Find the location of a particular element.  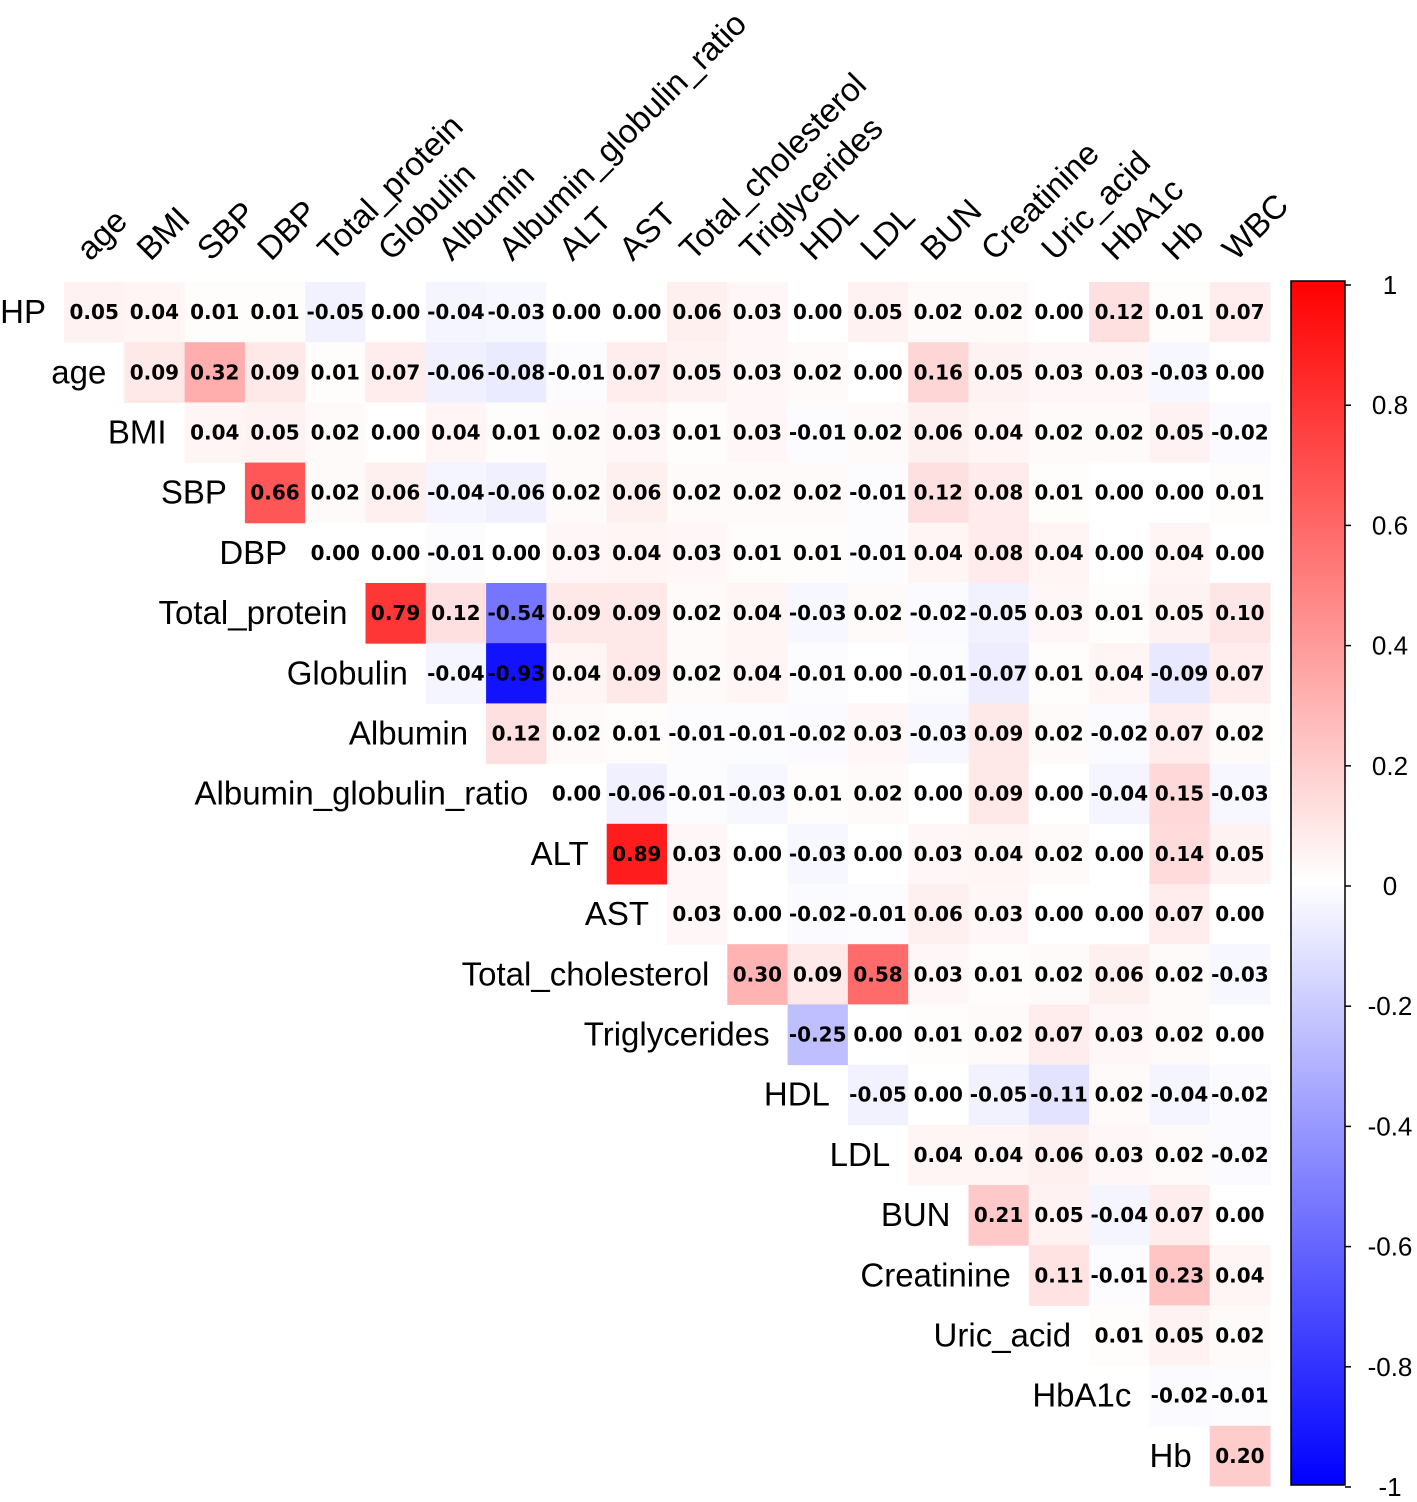

column-label: WBC is located at coordinates (1255, 226).